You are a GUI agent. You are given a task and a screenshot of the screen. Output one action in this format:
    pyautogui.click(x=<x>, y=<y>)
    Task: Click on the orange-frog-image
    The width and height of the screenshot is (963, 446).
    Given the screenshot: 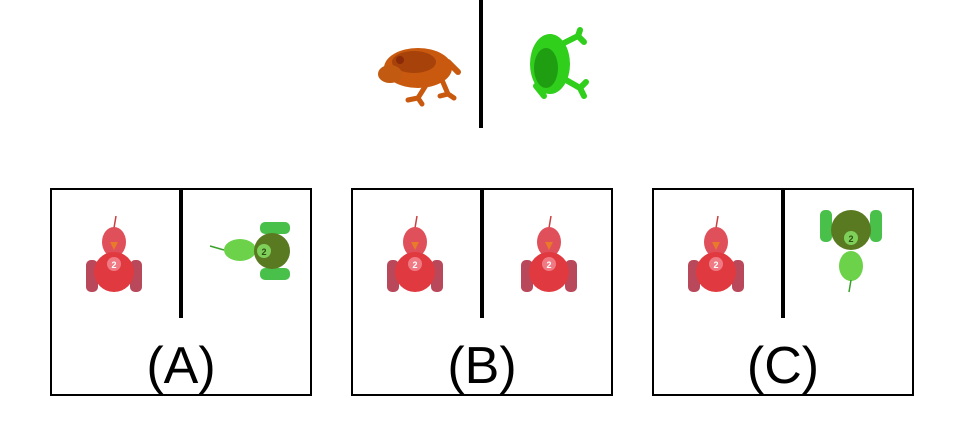 What is the action you would take?
    pyautogui.click(x=419, y=77)
    